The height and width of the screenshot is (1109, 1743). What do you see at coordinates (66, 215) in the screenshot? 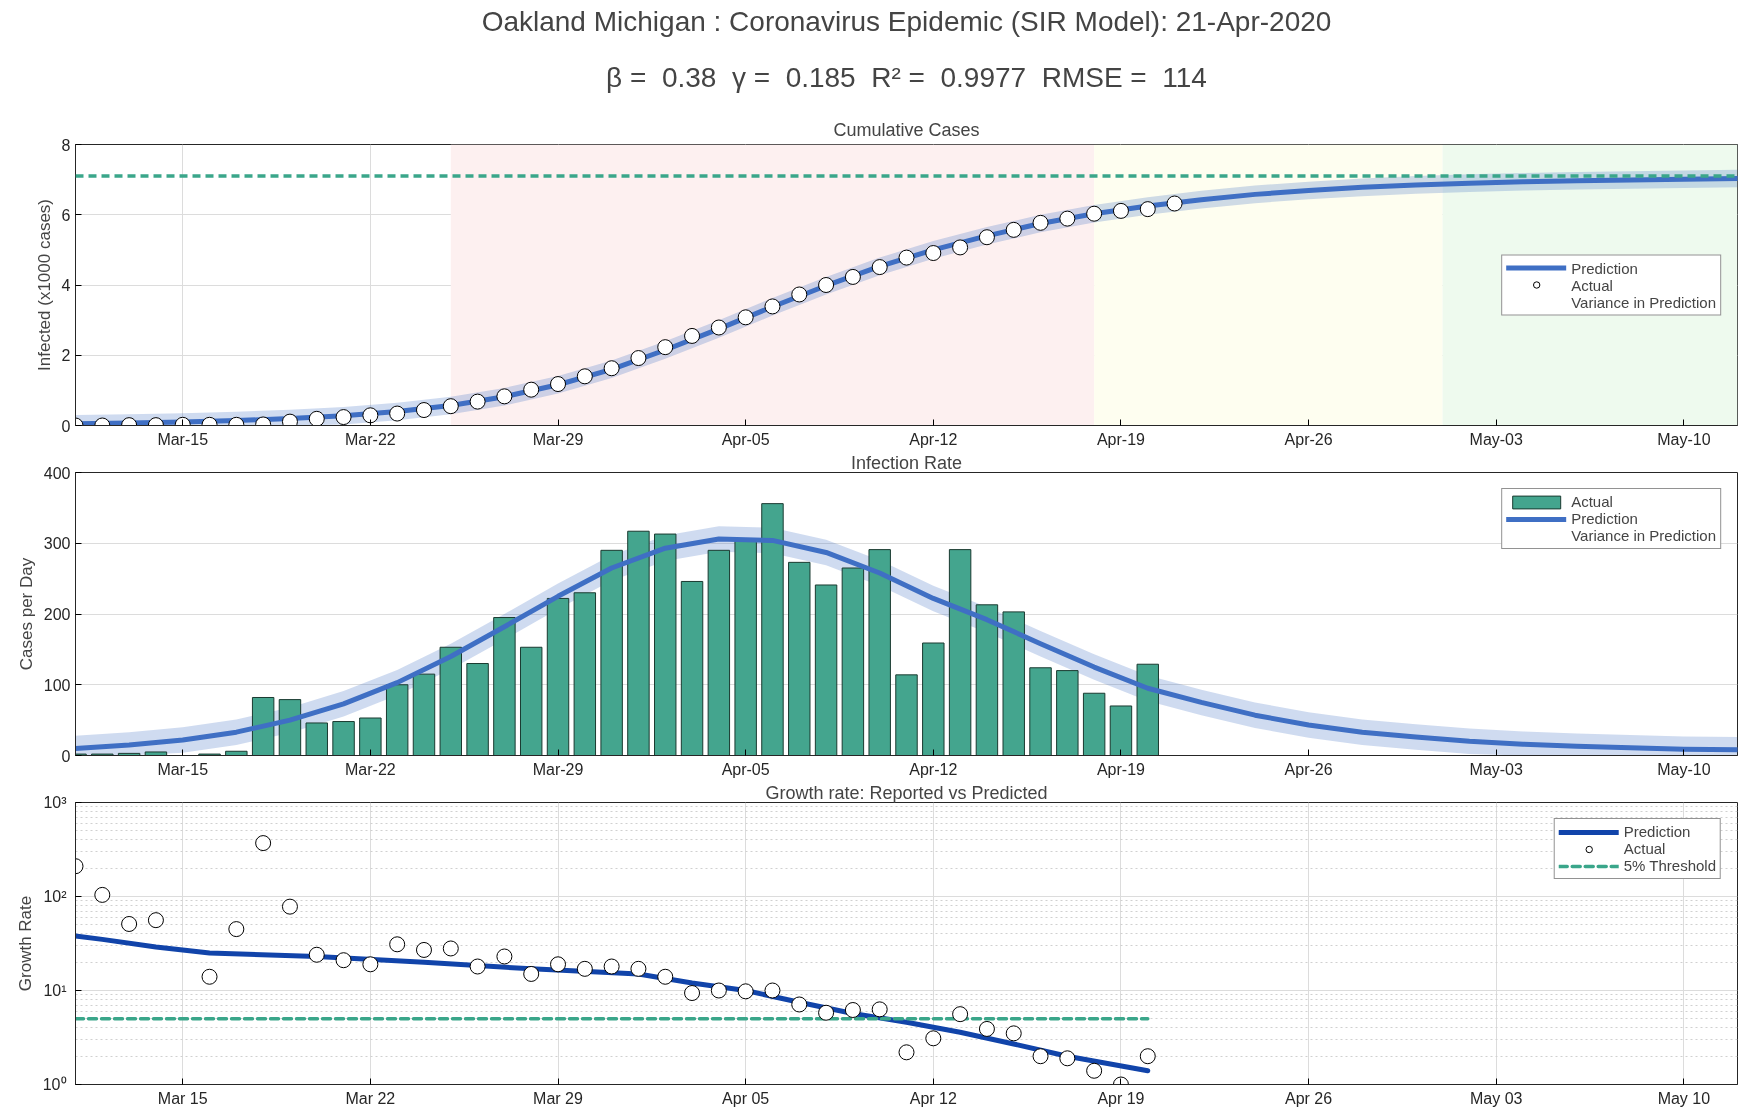
I see `y-tick-label: 6` at bounding box center [66, 215].